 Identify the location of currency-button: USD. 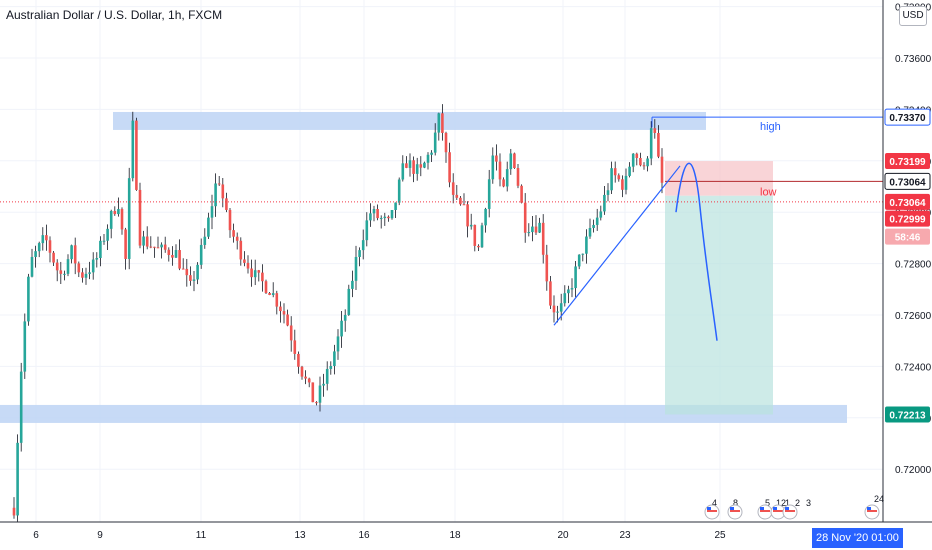
(913, 16).